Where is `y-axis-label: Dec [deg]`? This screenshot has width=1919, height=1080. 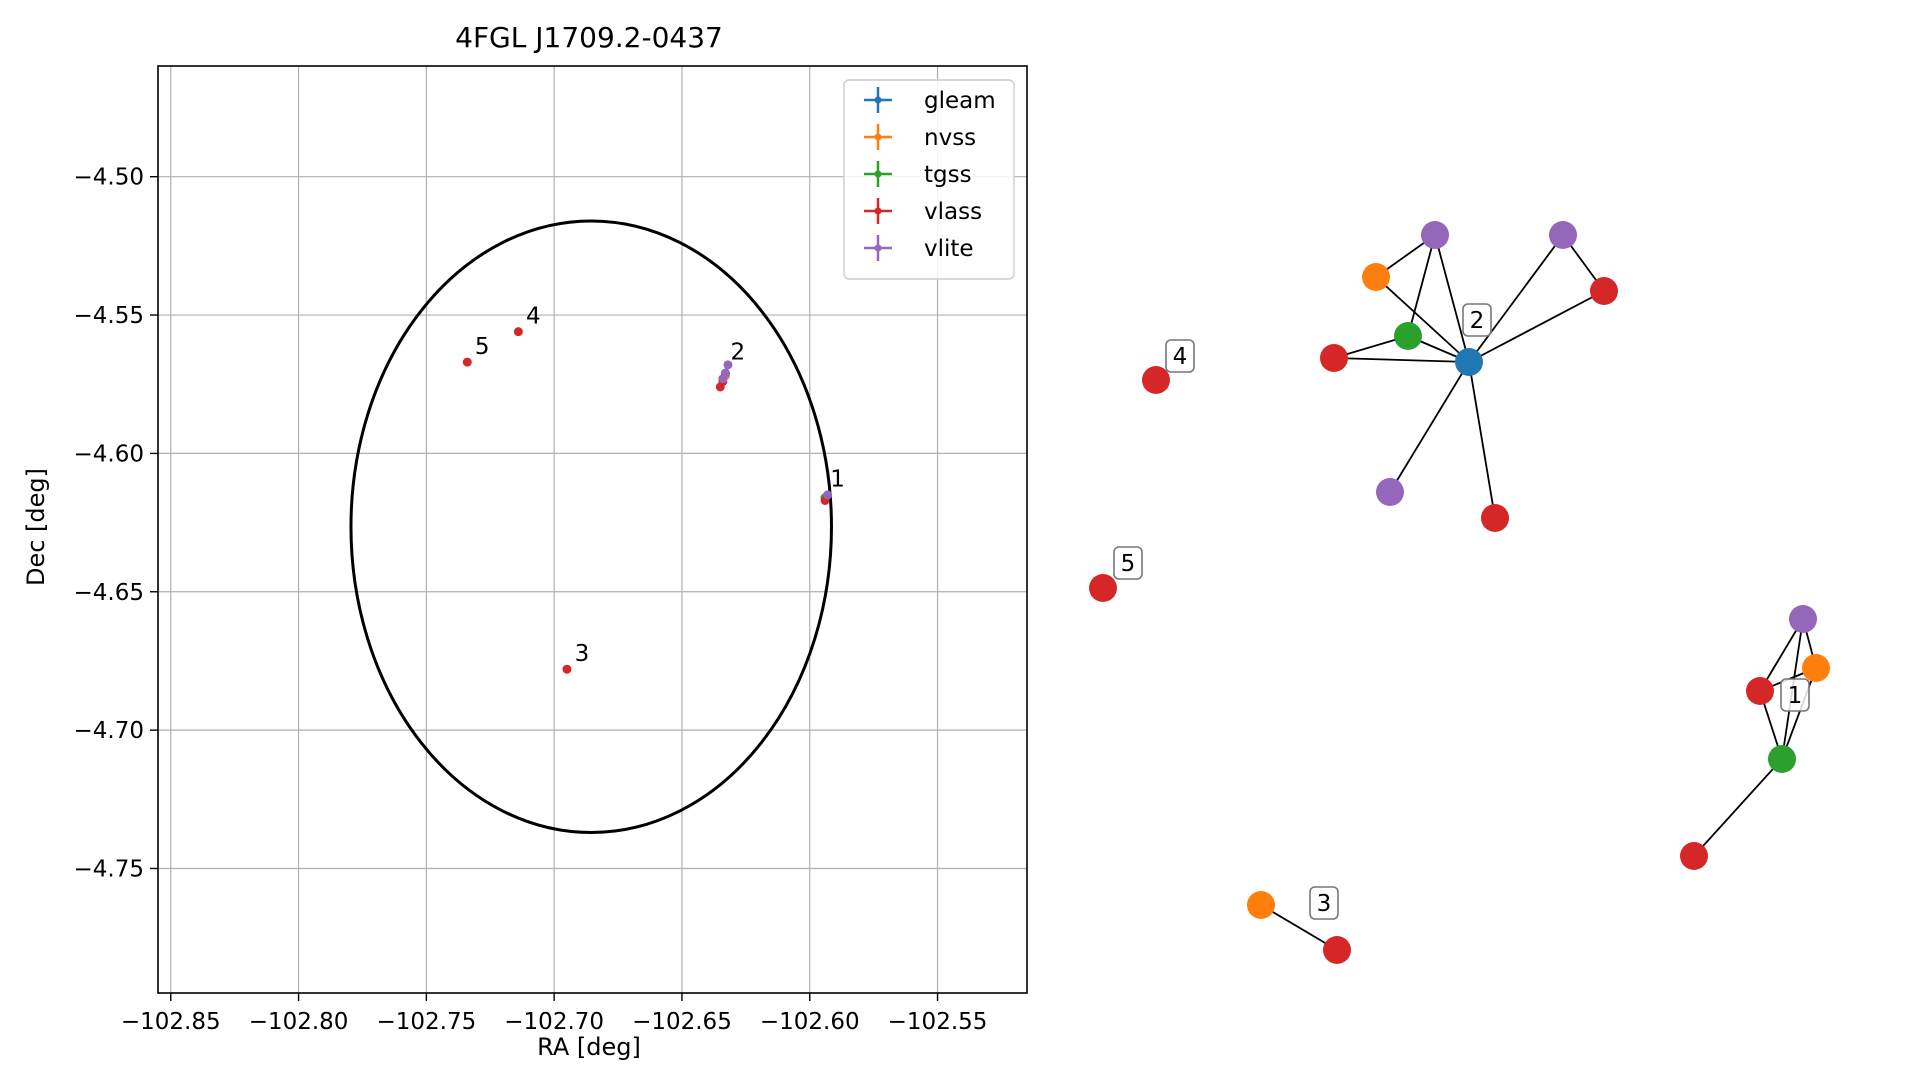
y-axis-label: Dec [deg] is located at coordinates (36, 527).